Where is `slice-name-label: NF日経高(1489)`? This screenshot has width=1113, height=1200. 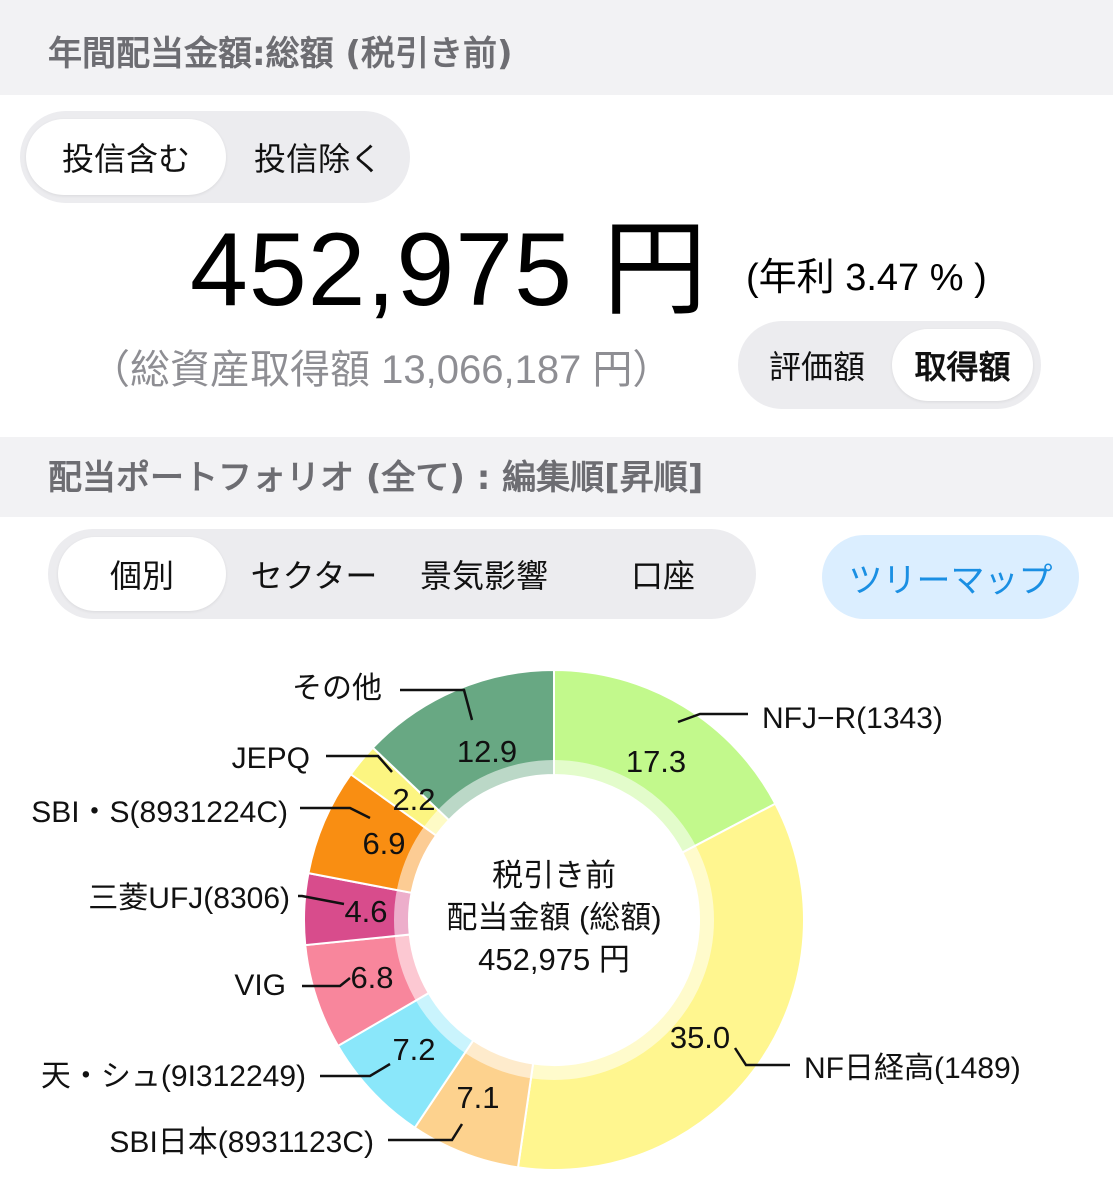
slice-name-label: NF日経高(1489) is located at coordinates (912, 1068).